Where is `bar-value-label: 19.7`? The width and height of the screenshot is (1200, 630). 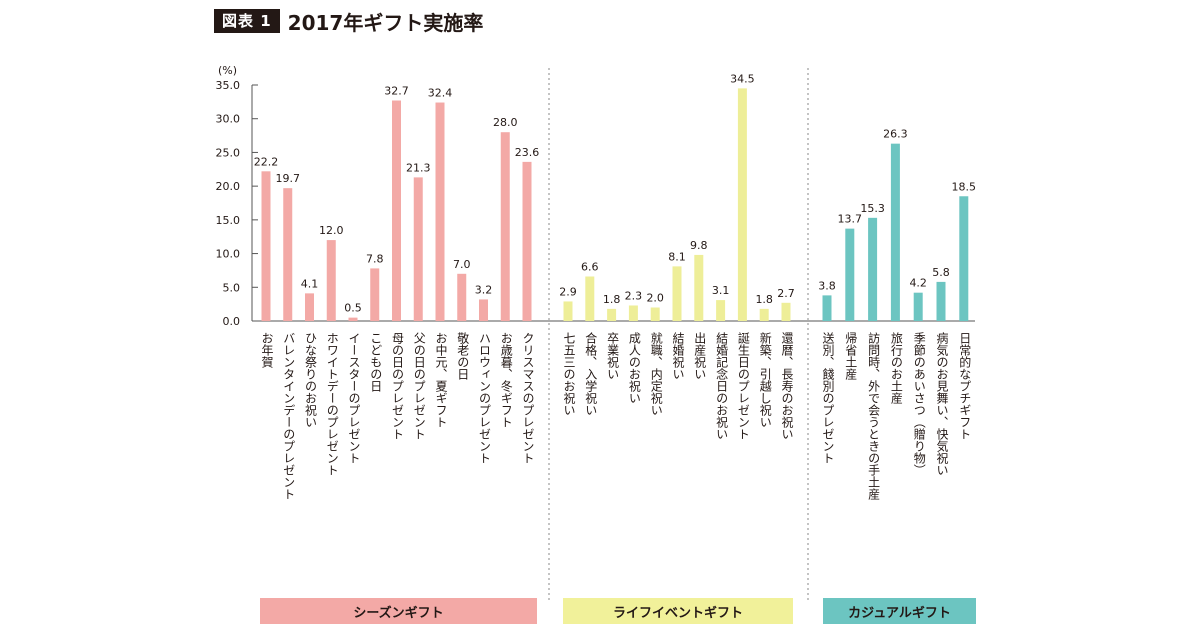
bar-value-label: 19.7 is located at coordinates (288, 178).